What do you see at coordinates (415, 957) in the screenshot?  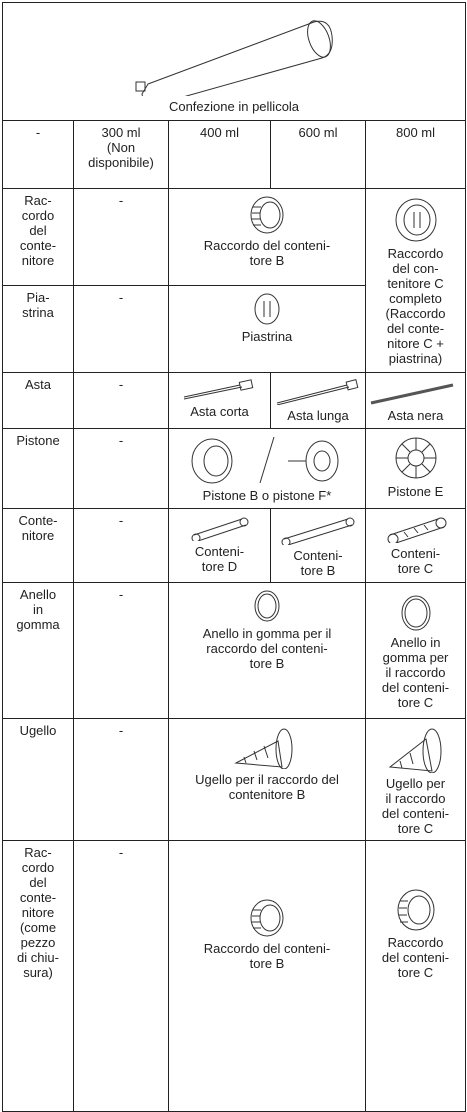 I see `cell-text: Raccordo del conteni-tore C` at bounding box center [415, 957].